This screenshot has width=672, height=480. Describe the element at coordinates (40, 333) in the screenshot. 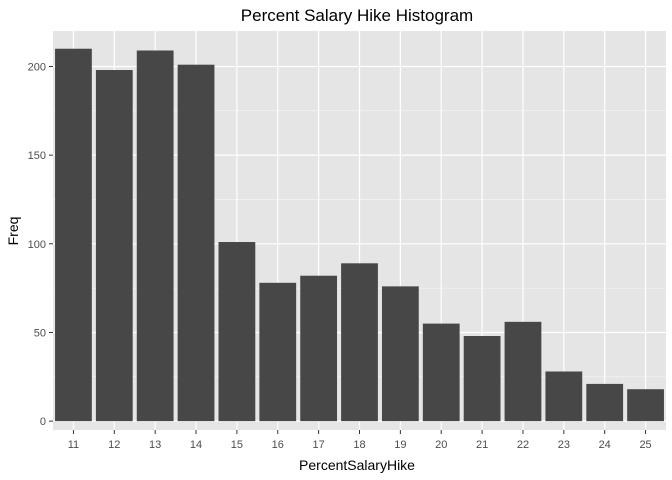

I see `y-tick-label: 50` at that location.